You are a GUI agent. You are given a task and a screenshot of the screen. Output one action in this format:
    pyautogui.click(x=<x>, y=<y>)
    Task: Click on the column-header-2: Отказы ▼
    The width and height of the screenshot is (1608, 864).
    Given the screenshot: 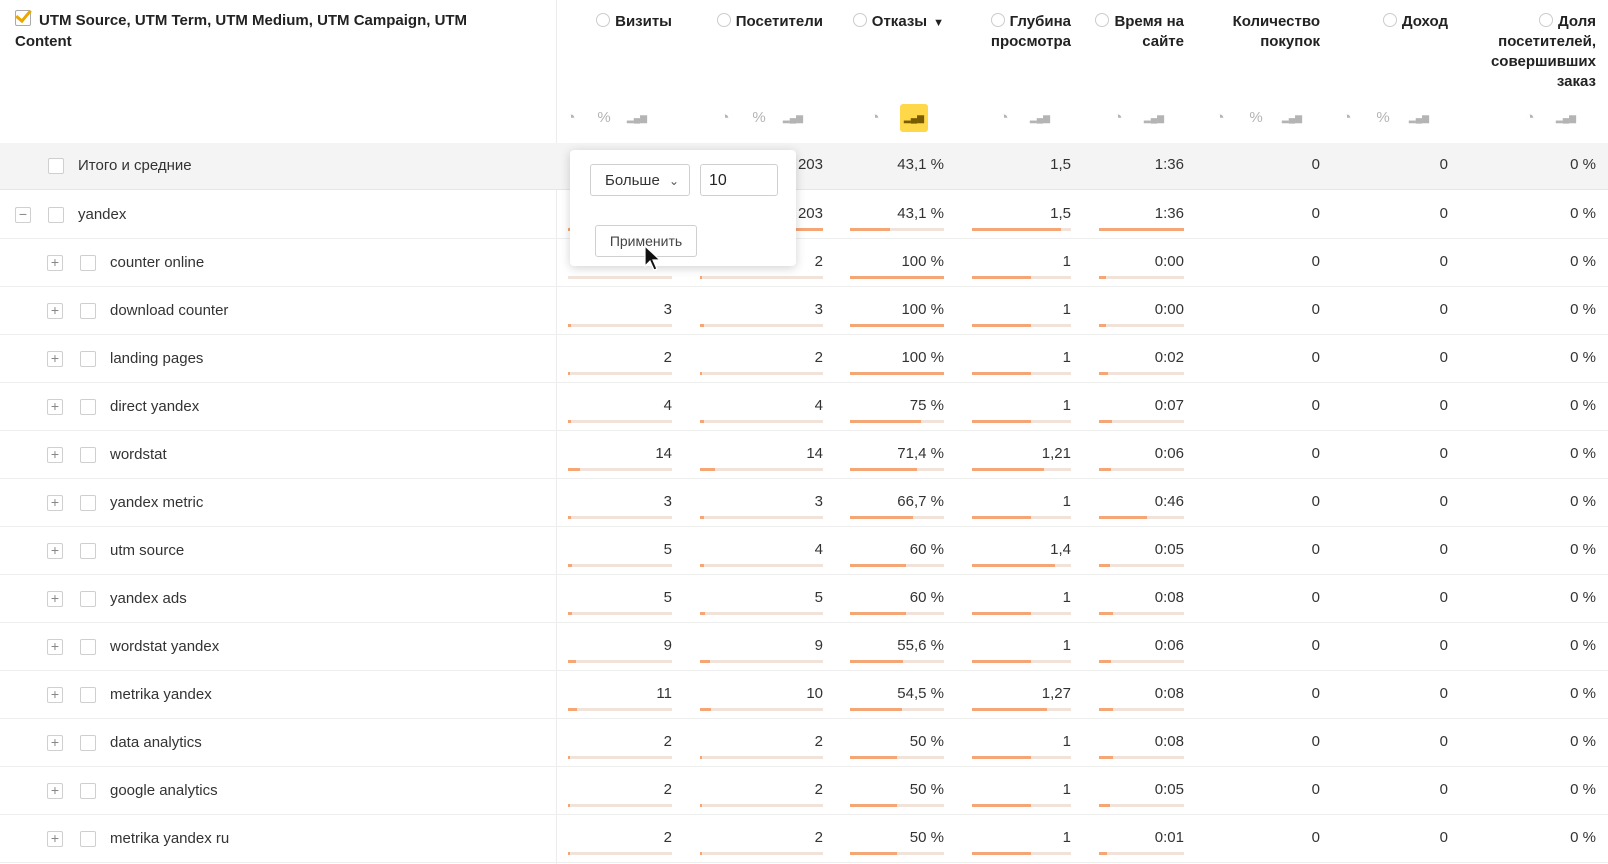 What is the action you would take?
    pyautogui.click(x=889, y=22)
    